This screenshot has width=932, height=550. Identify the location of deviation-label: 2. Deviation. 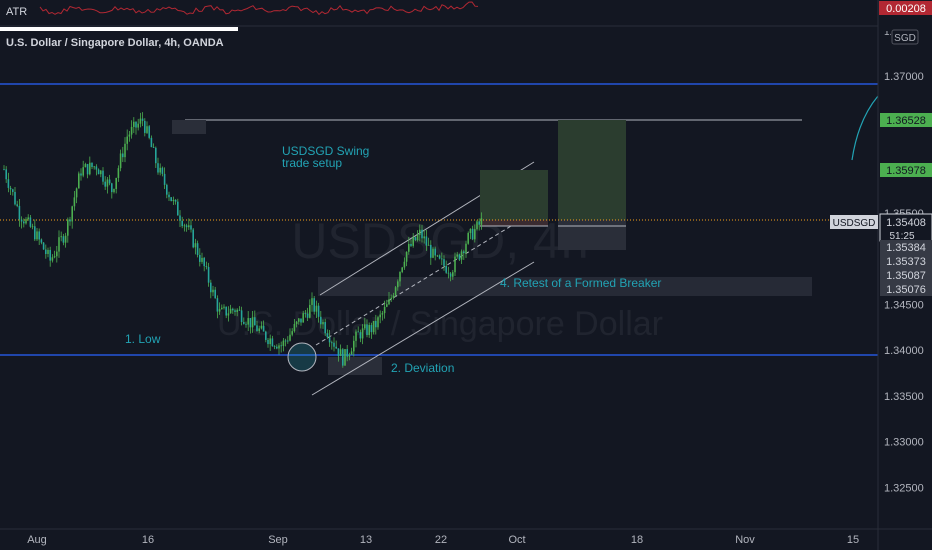
(422, 368).